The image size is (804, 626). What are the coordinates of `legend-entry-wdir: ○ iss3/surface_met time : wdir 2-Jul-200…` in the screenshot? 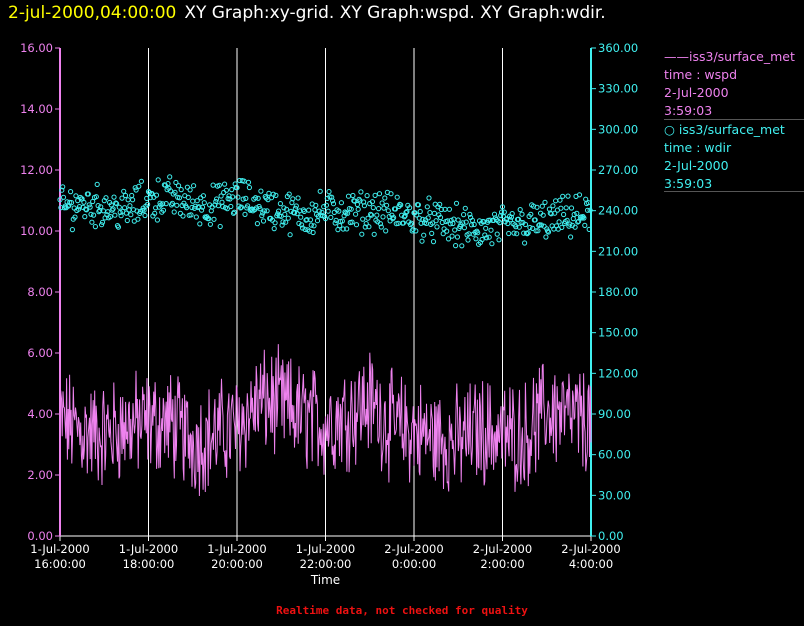 It's located at (724, 157).